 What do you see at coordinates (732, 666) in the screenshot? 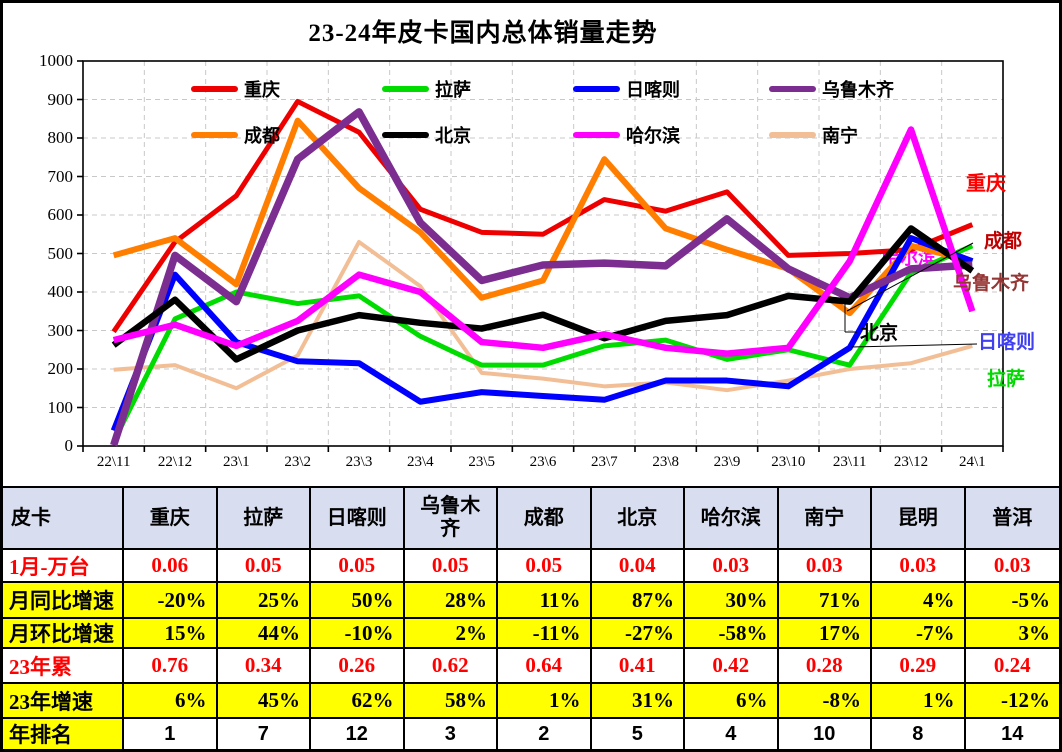
I see `table-cell: 0.42` at bounding box center [732, 666].